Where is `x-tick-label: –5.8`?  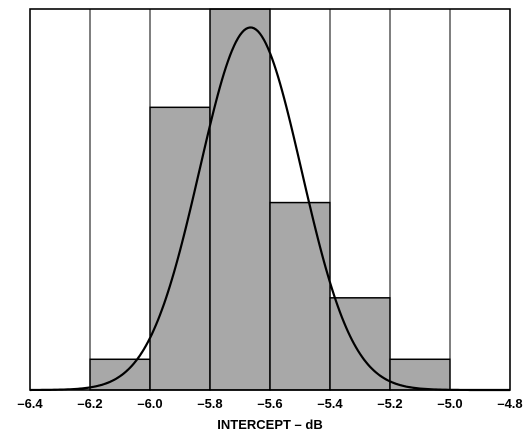
x-tick-label: –5.8 is located at coordinates (209, 403).